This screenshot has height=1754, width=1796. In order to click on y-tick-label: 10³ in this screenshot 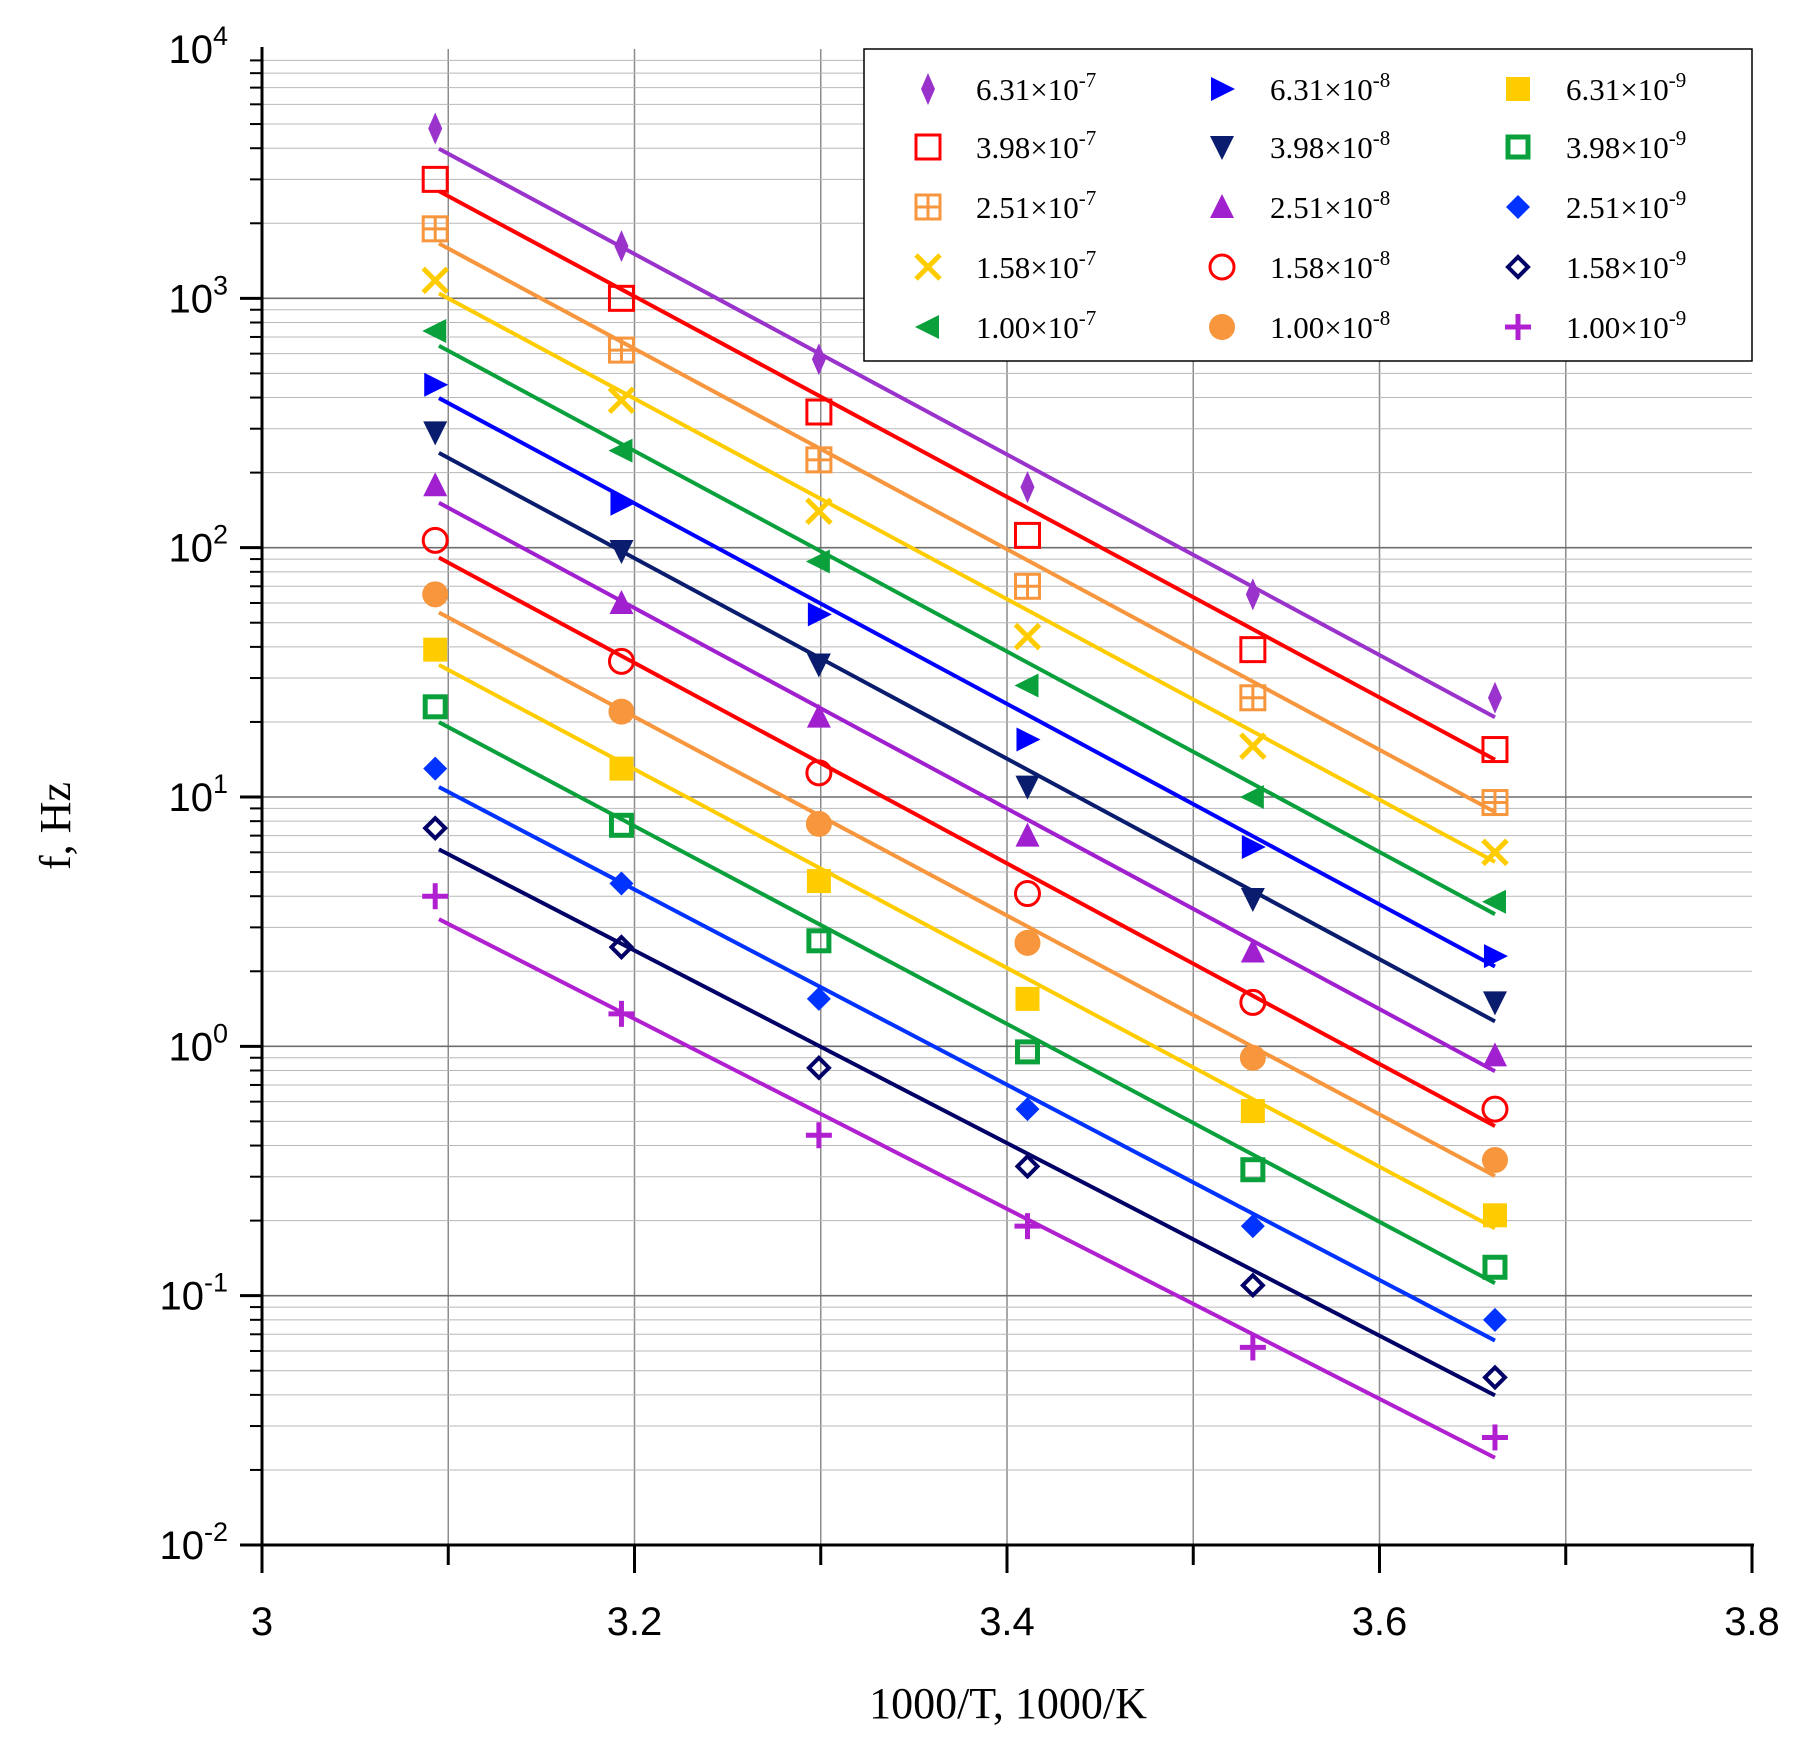, I will do `click(198, 295)`.